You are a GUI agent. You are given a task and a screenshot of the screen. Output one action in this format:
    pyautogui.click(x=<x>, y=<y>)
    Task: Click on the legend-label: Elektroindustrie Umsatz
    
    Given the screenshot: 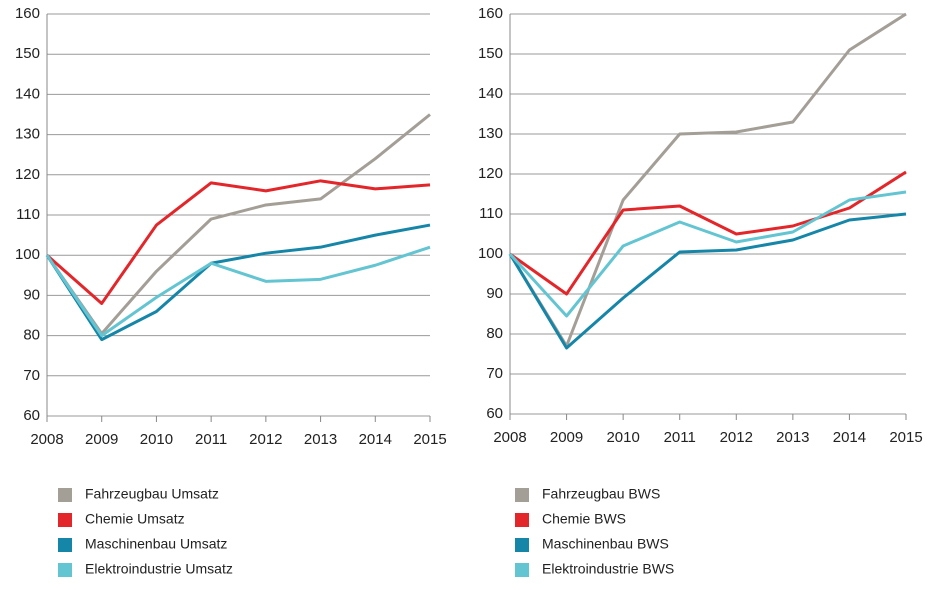 What is the action you would take?
    pyautogui.click(x=159, y=569)
    